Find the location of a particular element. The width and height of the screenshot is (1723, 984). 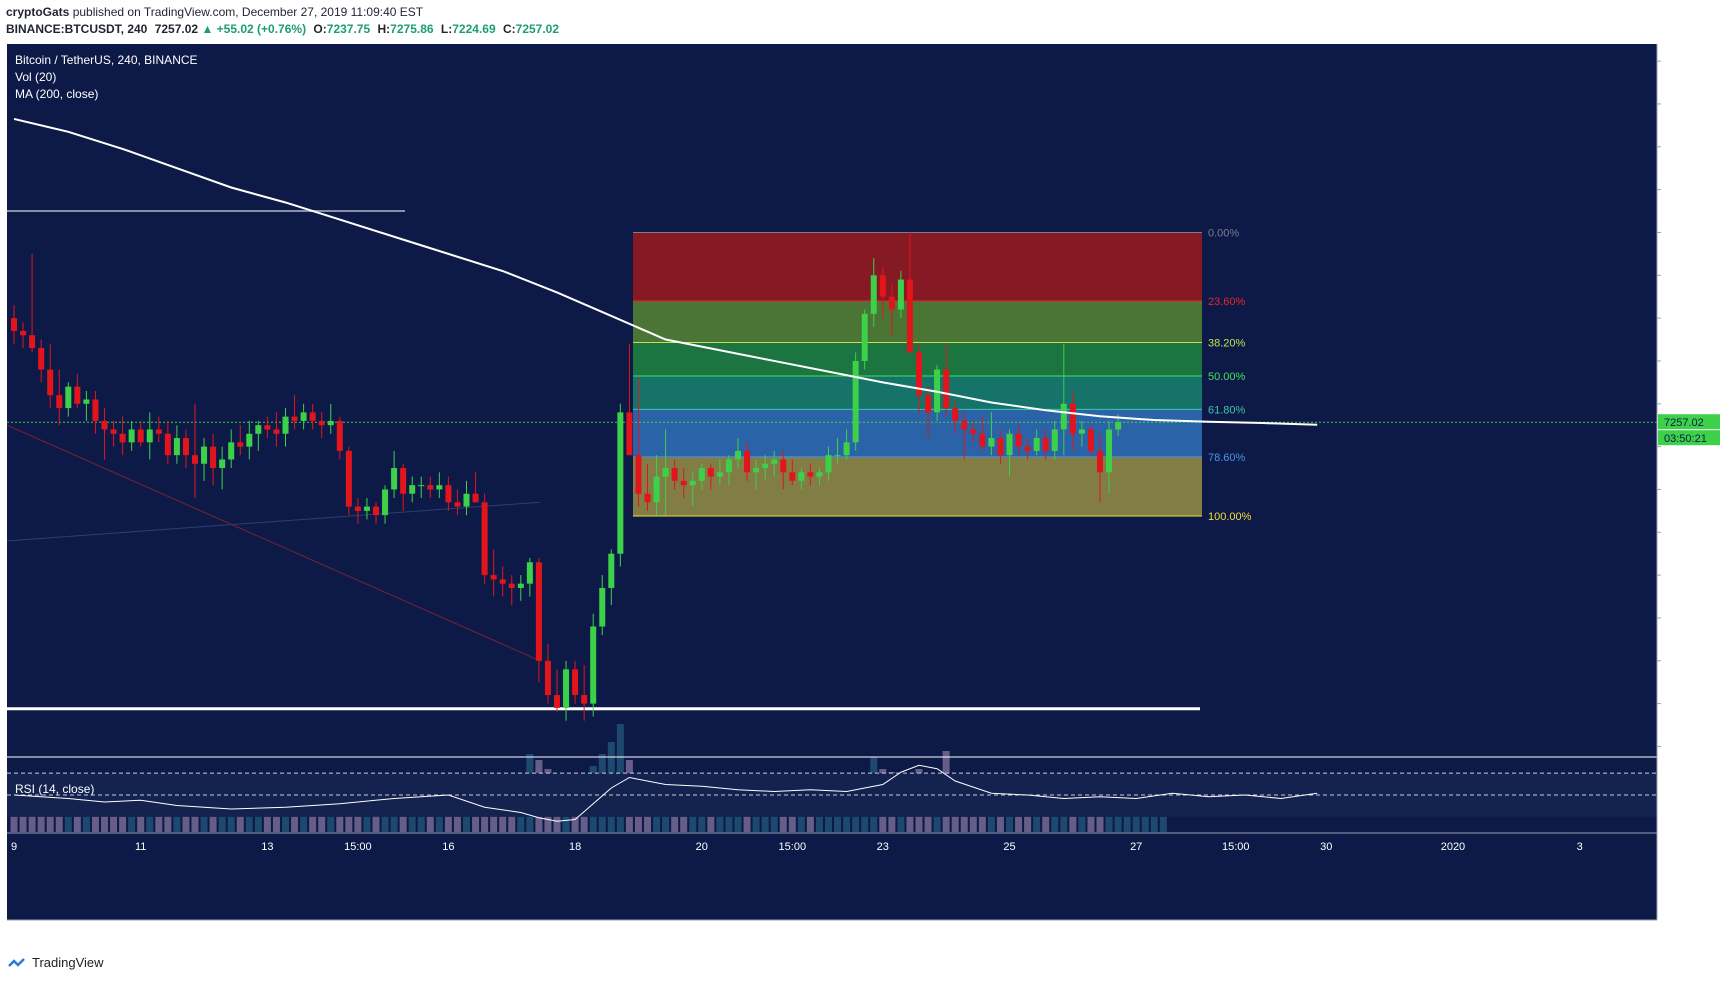

time-tick-label: 20 is located at coordinates (702, 847).